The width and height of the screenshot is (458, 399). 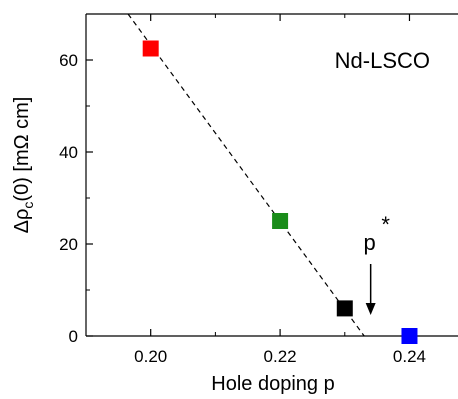 I want to click on x-tick-label: 0.24, so click(x=409, y=356).